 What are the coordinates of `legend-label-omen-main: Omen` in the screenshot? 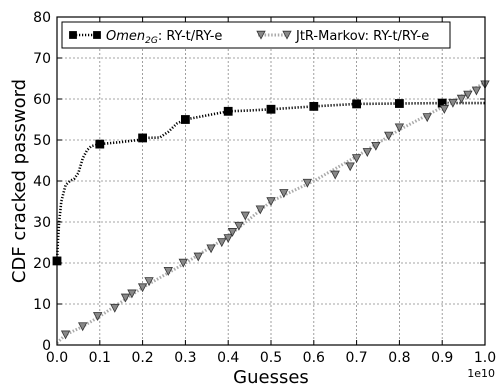 It's located at (125, 36).